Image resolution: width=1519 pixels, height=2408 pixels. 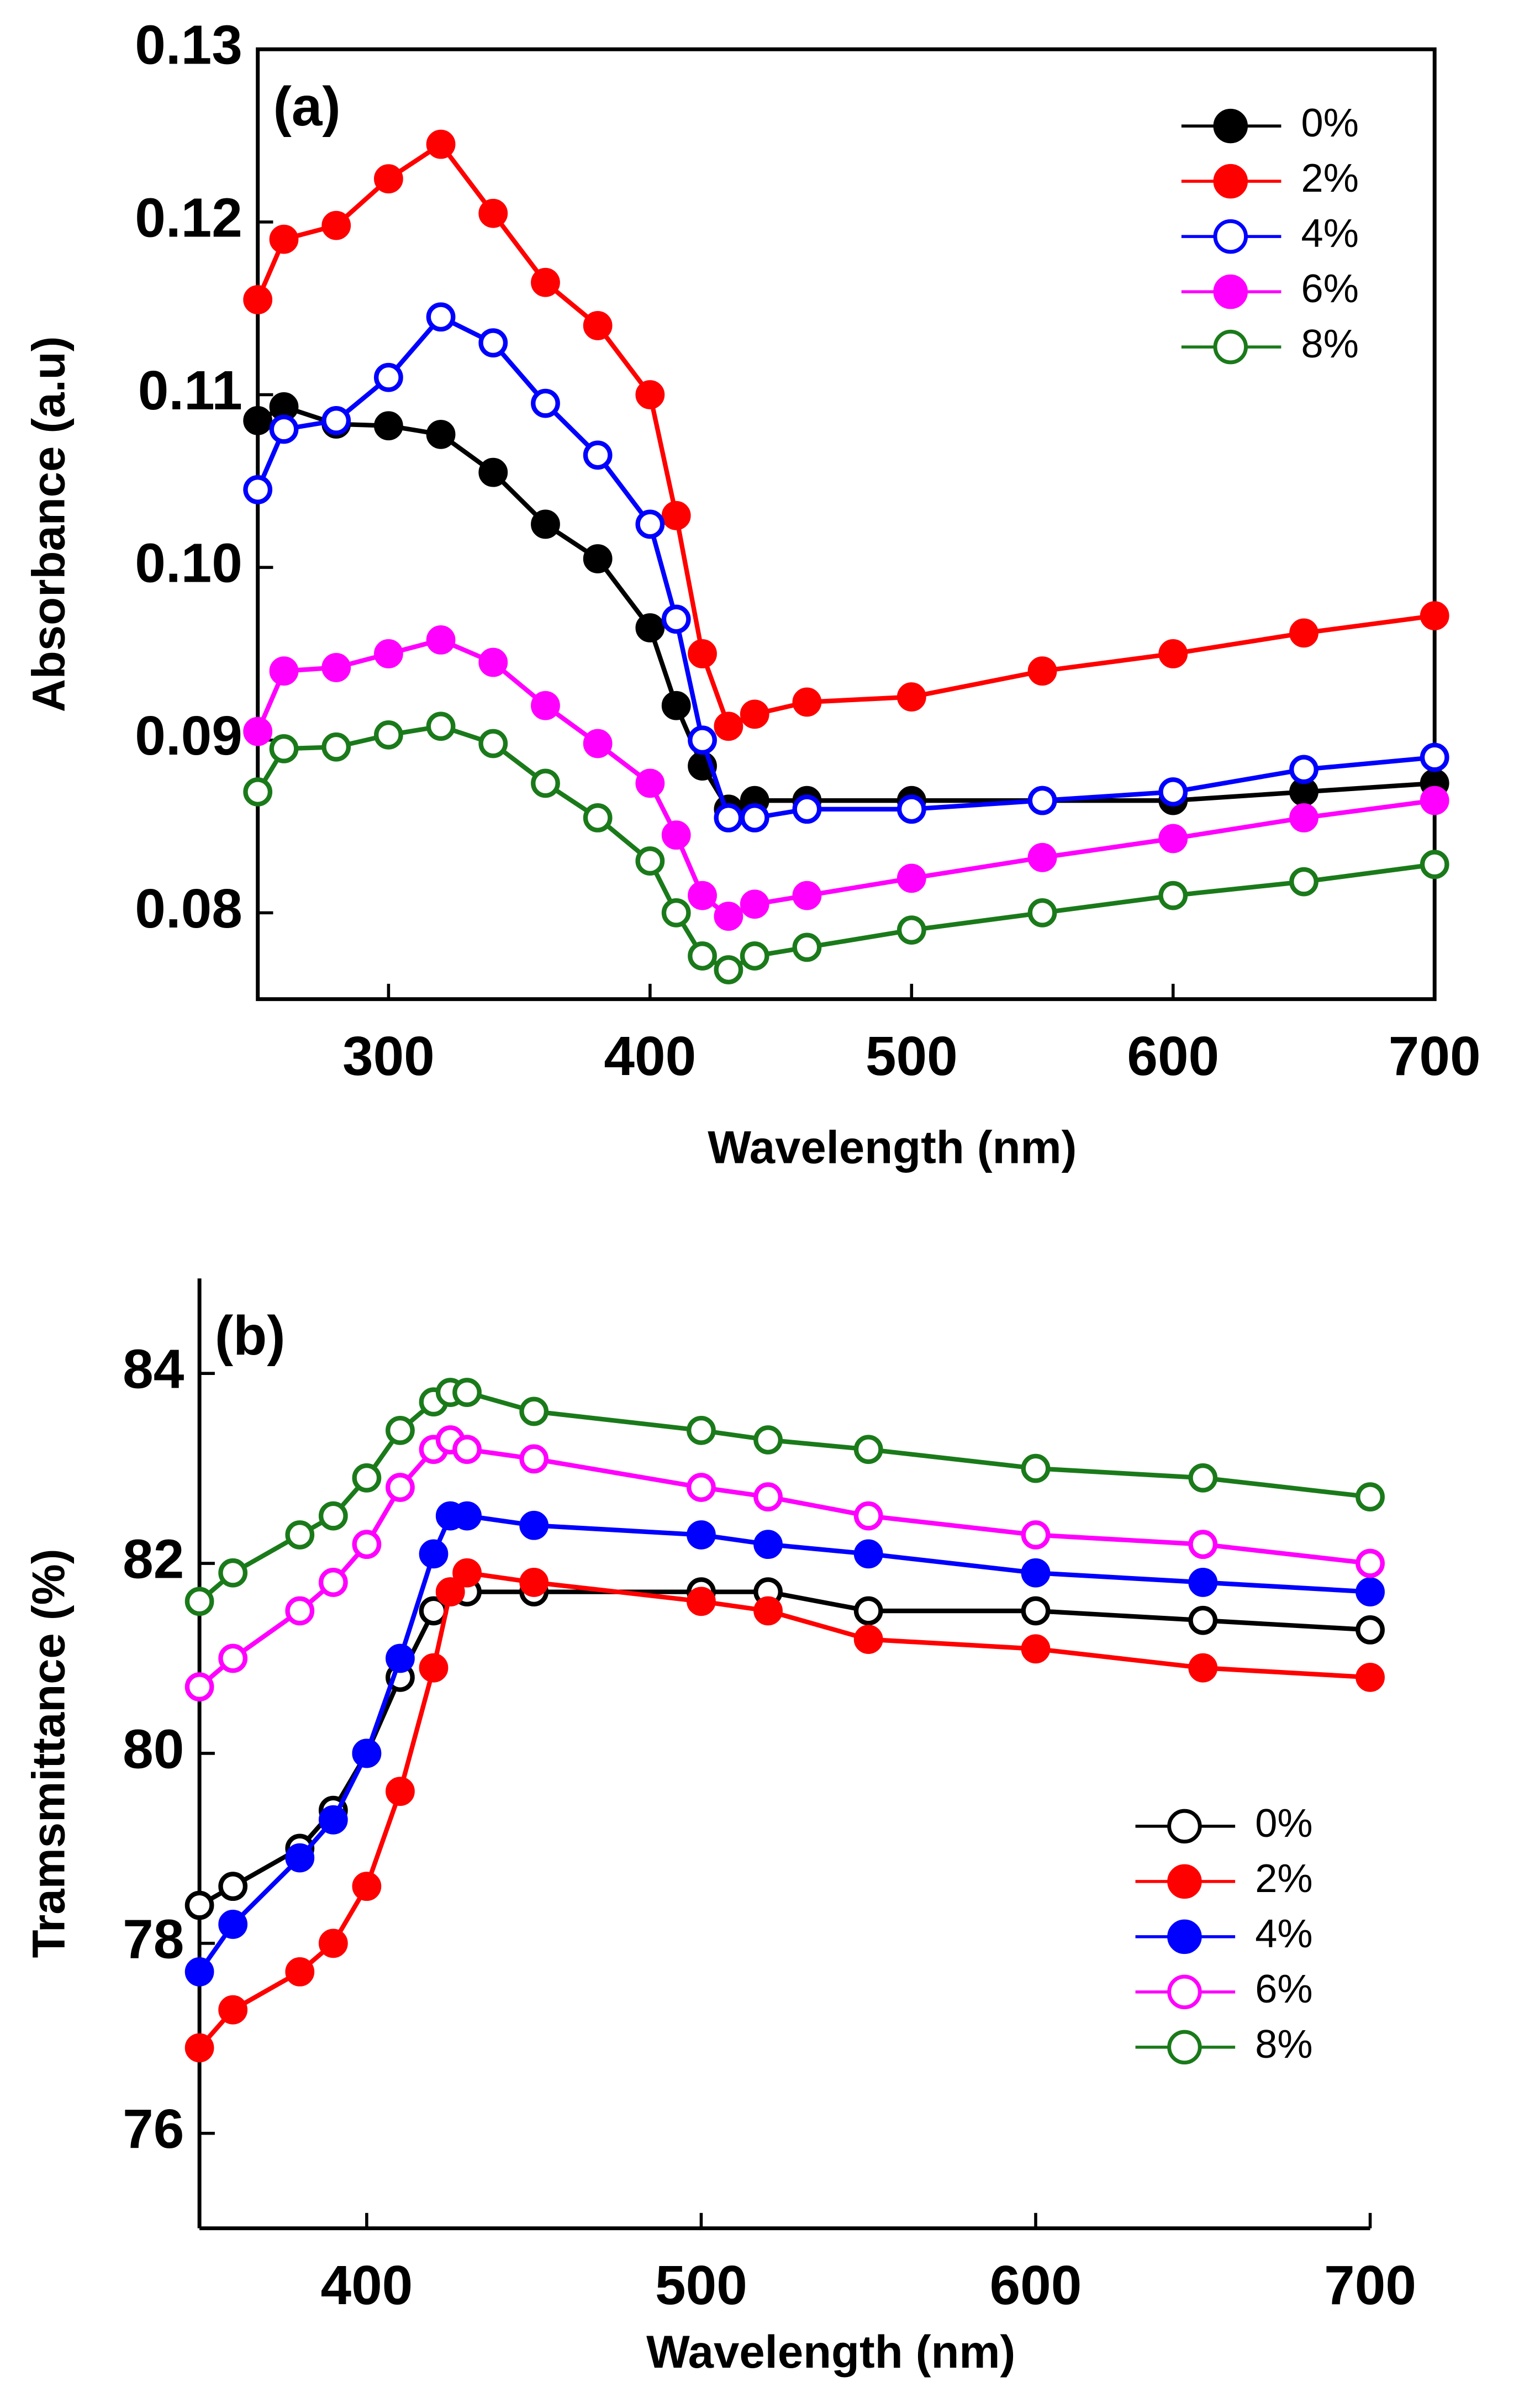 I want to click on y-tick-label: 76, so click(x=153, y=2129).